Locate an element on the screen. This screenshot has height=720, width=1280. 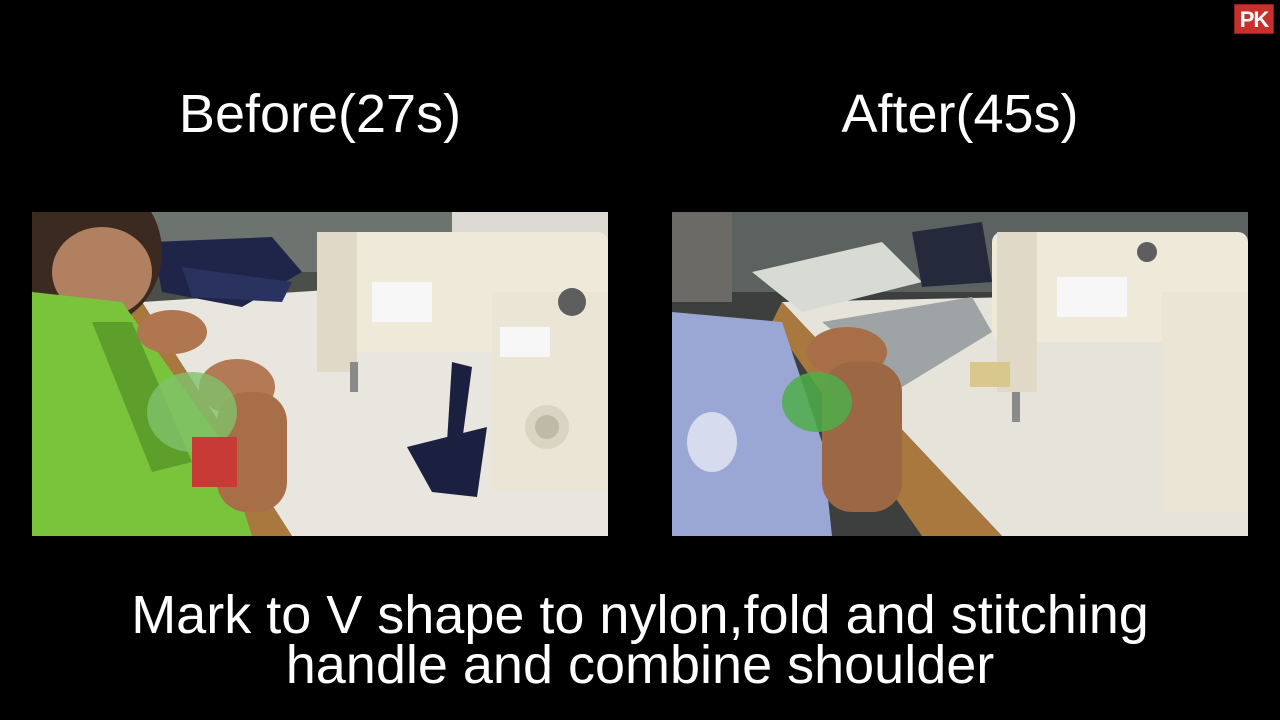
pk-logo: PK is located at coordinates (1254, 19).